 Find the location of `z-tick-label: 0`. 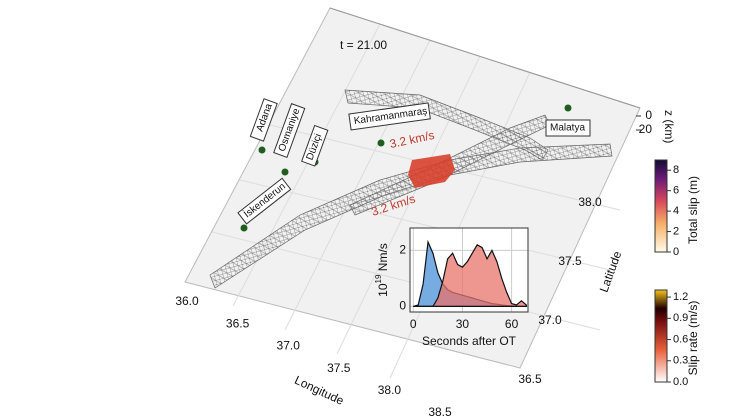

z-tick-label: 0 is located at coordinates (648, 115).